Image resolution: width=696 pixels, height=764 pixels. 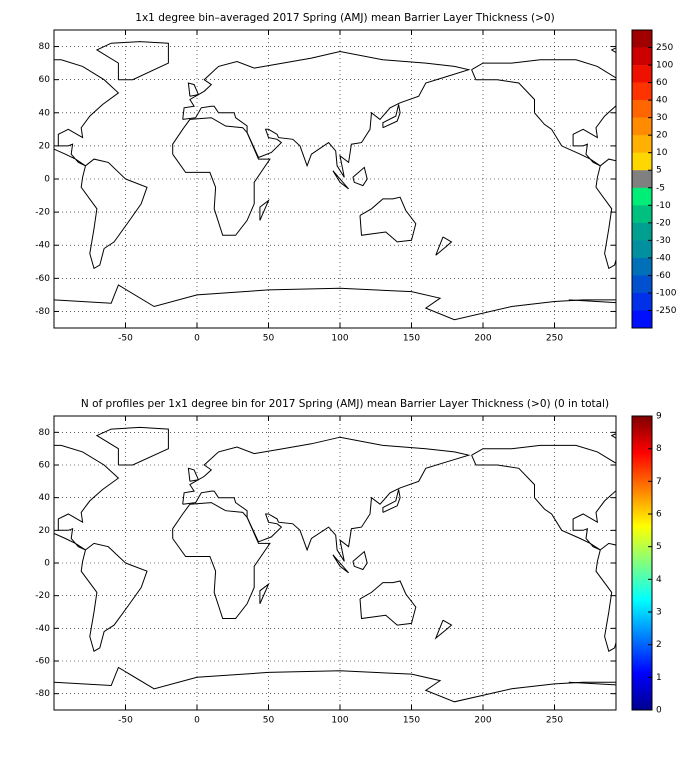 What do you see at coordinates (659, 449) in the screenshot?
I see `colorbar-label: 8` at bounding box center [659, 449].